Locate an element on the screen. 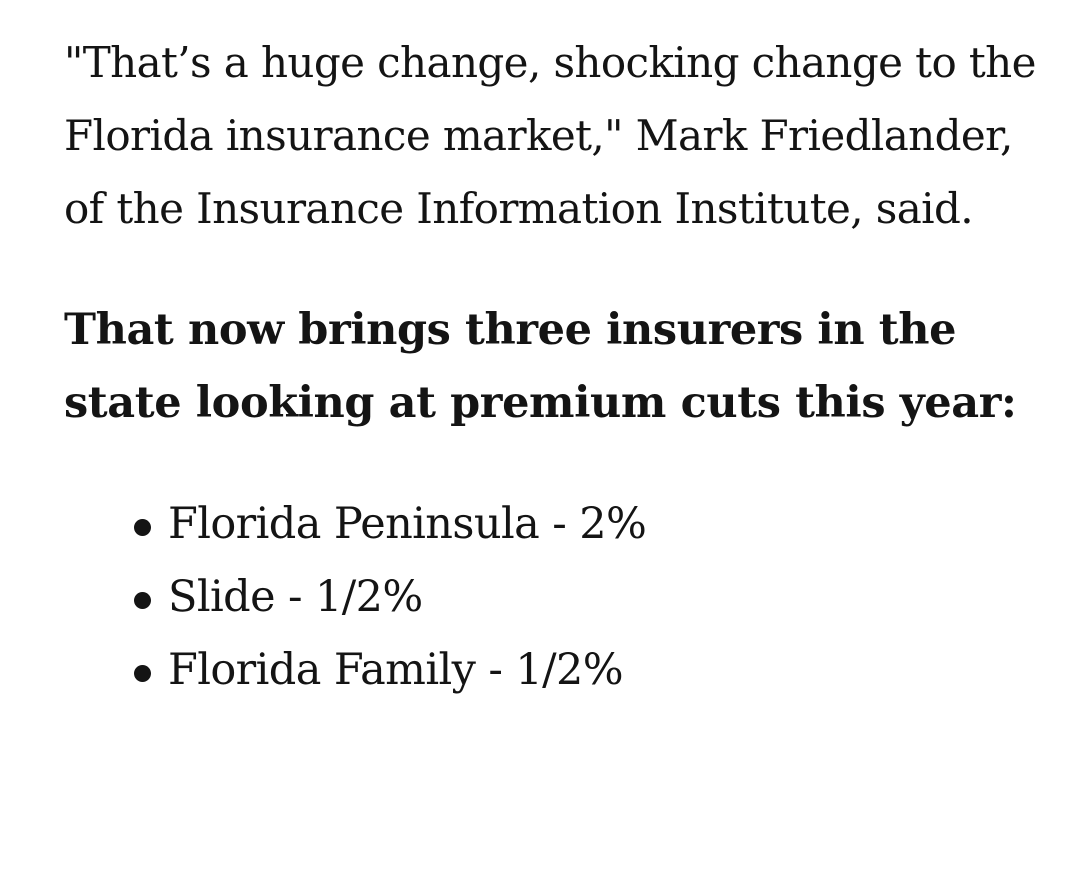 This screenshot has width=1080, height=871. list-item: Florida Peninsula - 2% is located at coordinates (554, 524).